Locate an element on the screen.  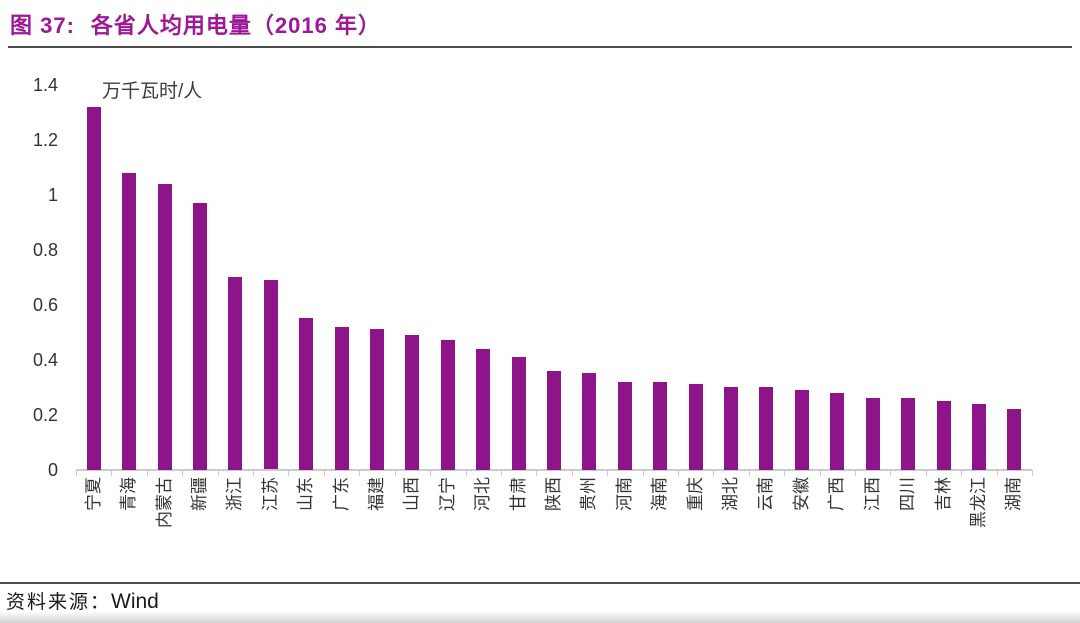
x-tick-label: 安徽 is located at coordinates (801, 494).